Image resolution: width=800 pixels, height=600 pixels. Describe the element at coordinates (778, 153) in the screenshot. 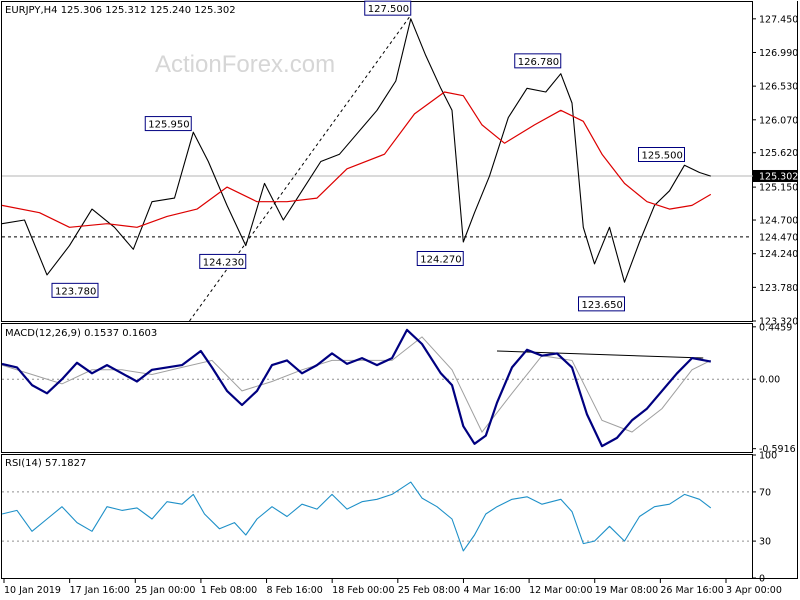

I see `price-y-tick-label: 125.620` at that location.